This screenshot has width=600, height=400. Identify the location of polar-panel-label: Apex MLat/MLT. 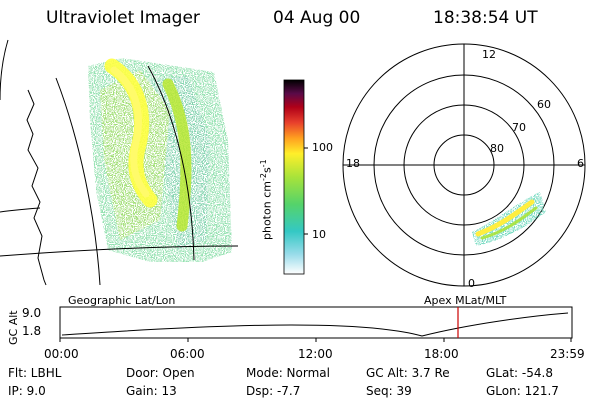
(465, 300).